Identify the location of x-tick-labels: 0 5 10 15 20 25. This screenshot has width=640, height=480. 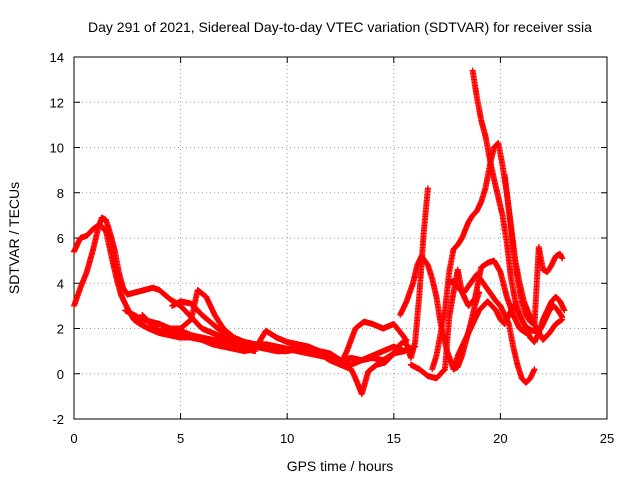
(342, 438).